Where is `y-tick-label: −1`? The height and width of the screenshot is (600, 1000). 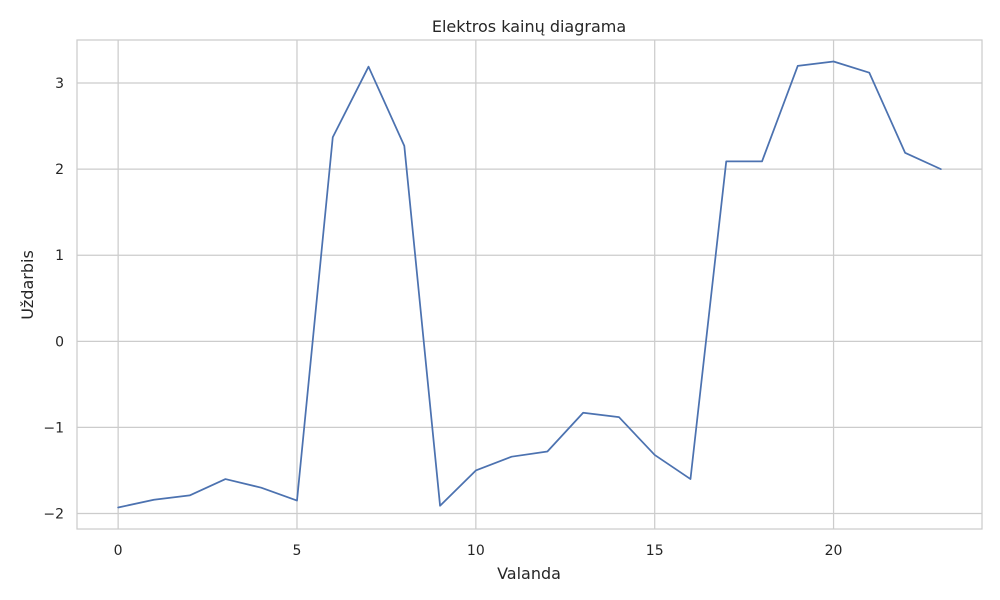 y-tick-label: −1 is located at coordinates (53, 428).